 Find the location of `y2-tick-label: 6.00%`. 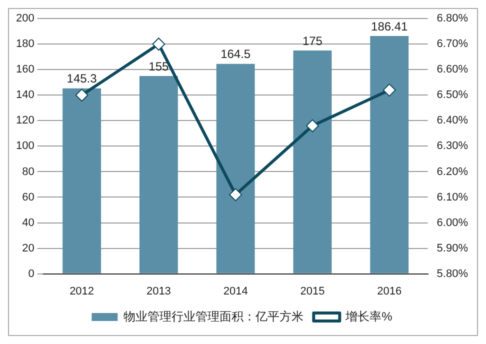

y2-tick-label: 6.00% is located at coordinates (452, 222).